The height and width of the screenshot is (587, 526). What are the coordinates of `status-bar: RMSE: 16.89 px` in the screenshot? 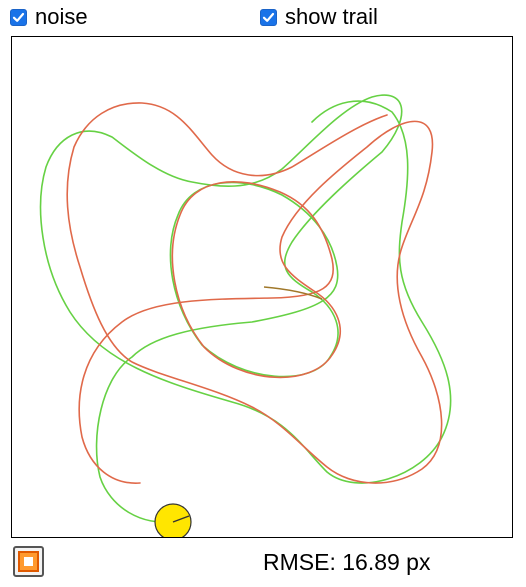 It's located at (263, 563).